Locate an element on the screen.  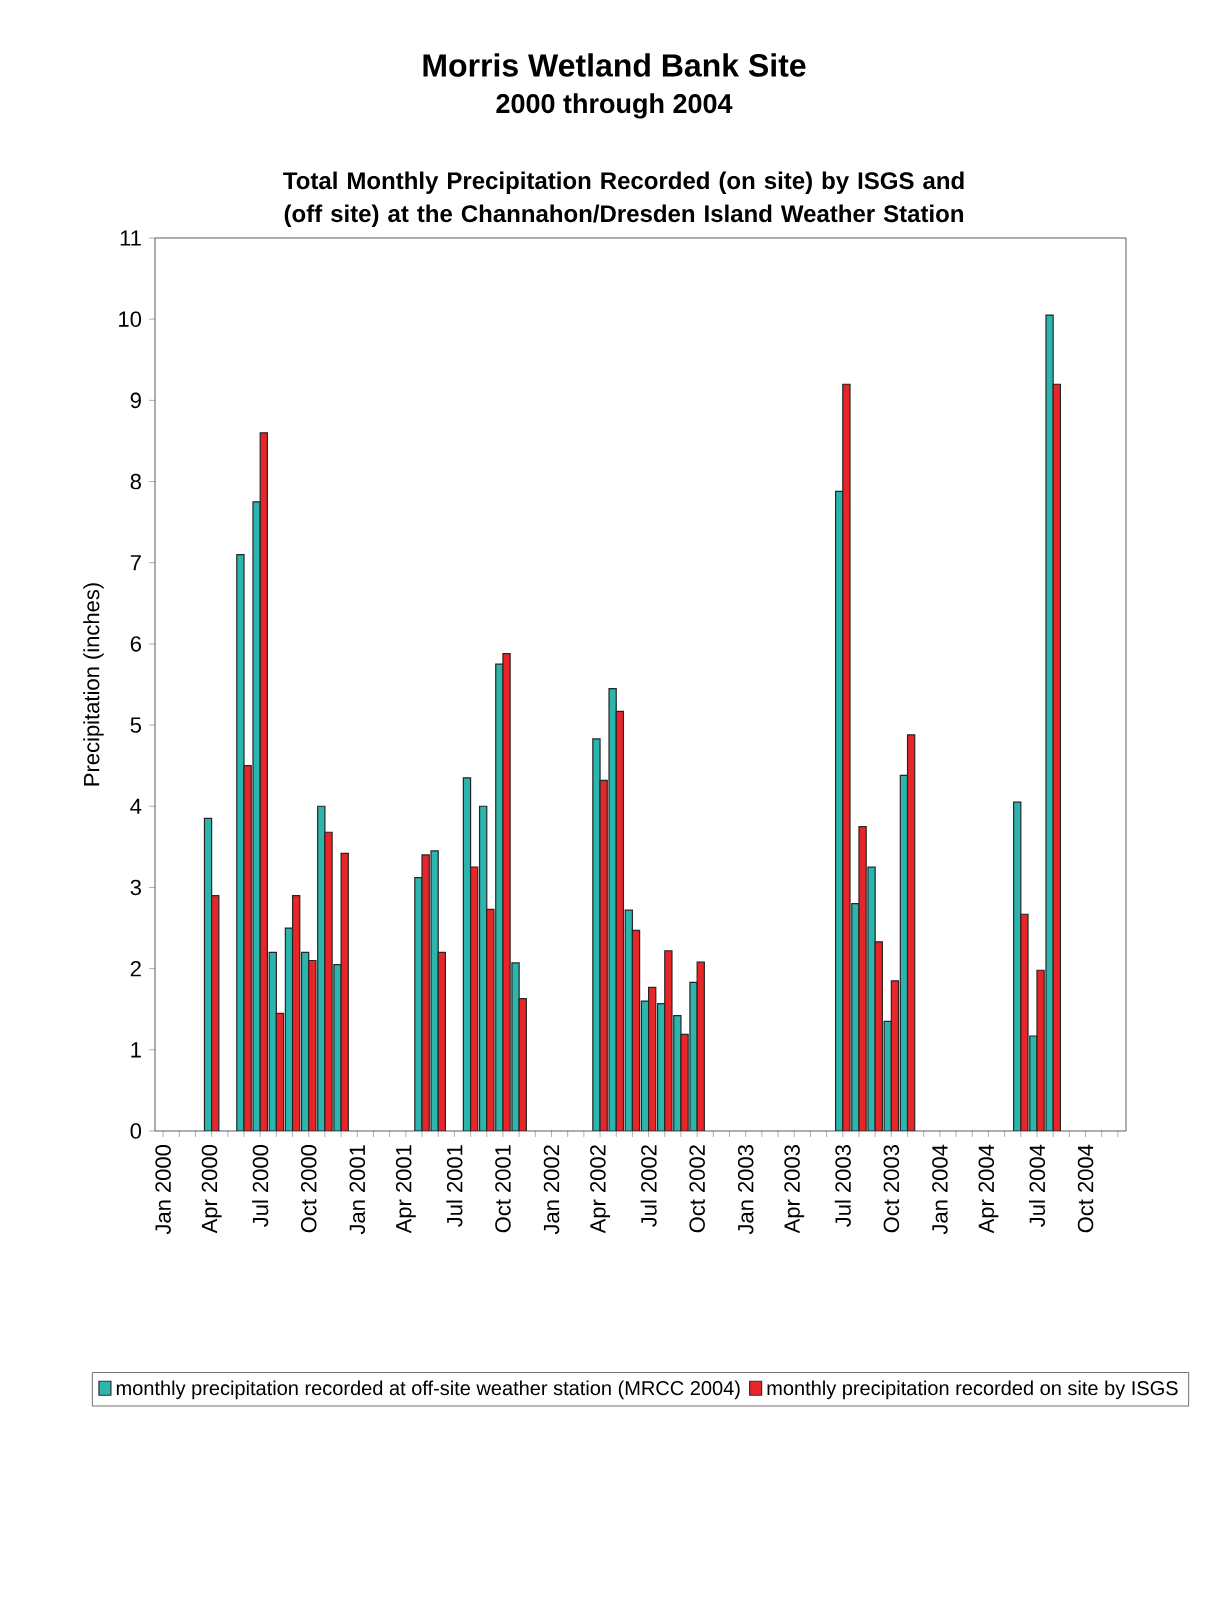
chart-subtitle: 2000 through 2004 is located at coordinates (614, 106).